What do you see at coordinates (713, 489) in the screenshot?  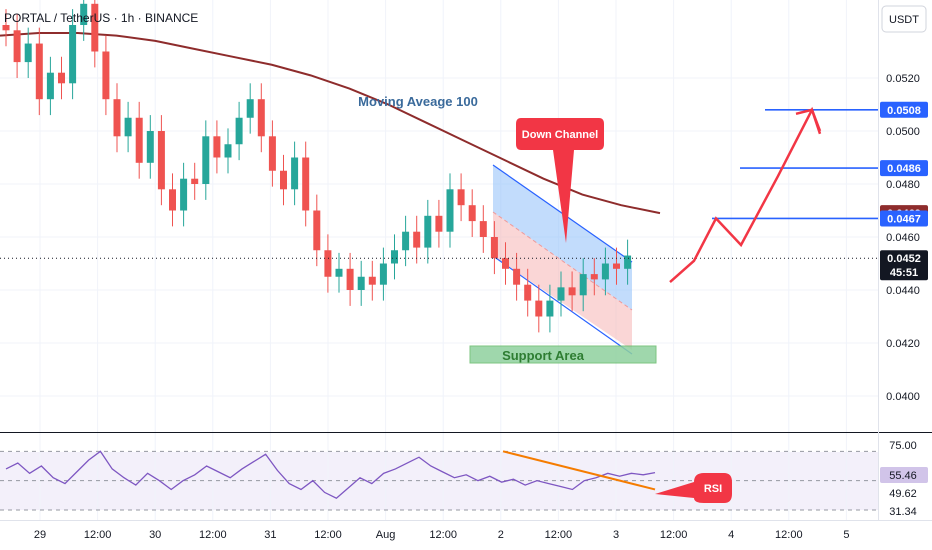 I see `rsi-callout-label: RSI` at bounding box center [713, 489].